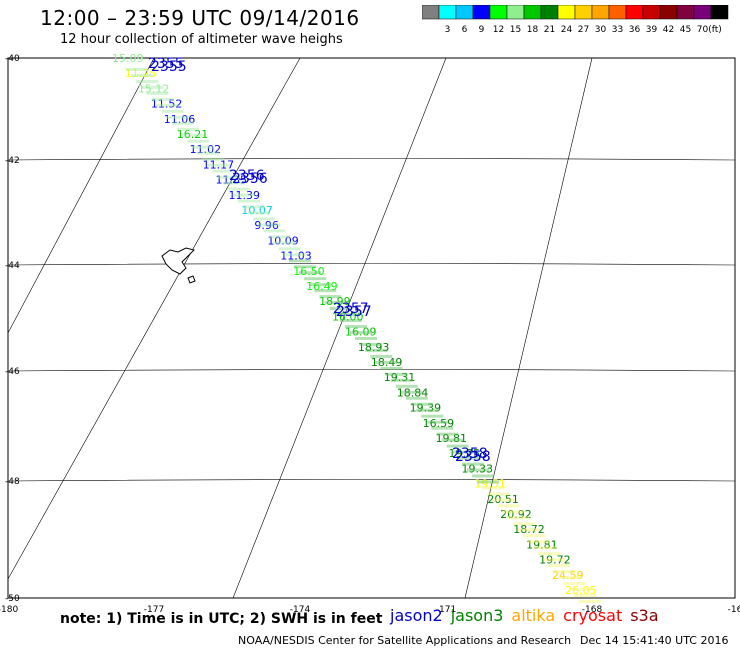  Describe the element at coordinates (528, 615) in the screenshot. I see `satellite-key: jason2 jason3 altika cryosat s3a` at that location.